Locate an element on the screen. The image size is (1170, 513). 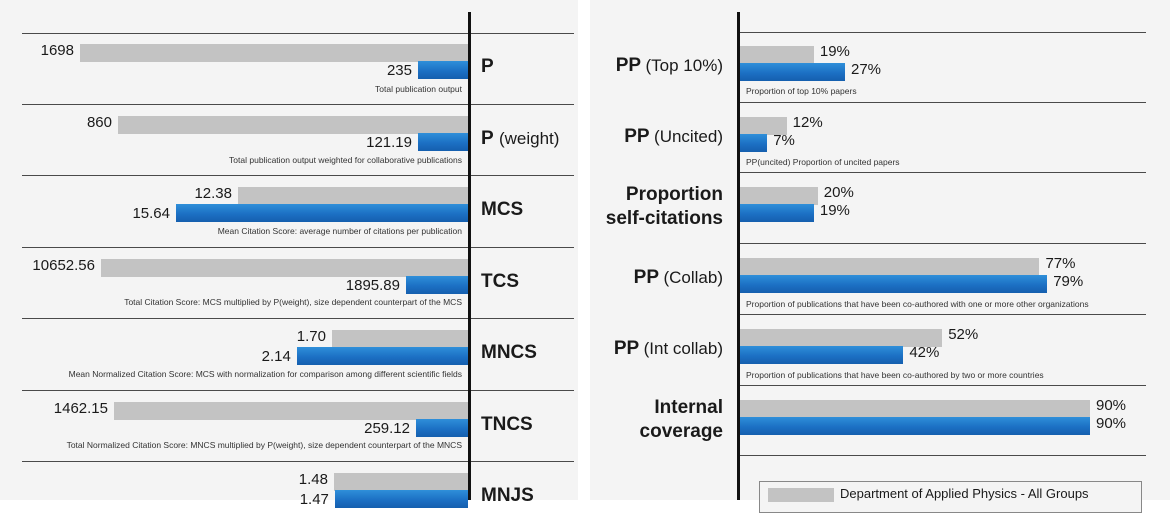
desc-p: Total publication output is located at coordinates (418, 89).